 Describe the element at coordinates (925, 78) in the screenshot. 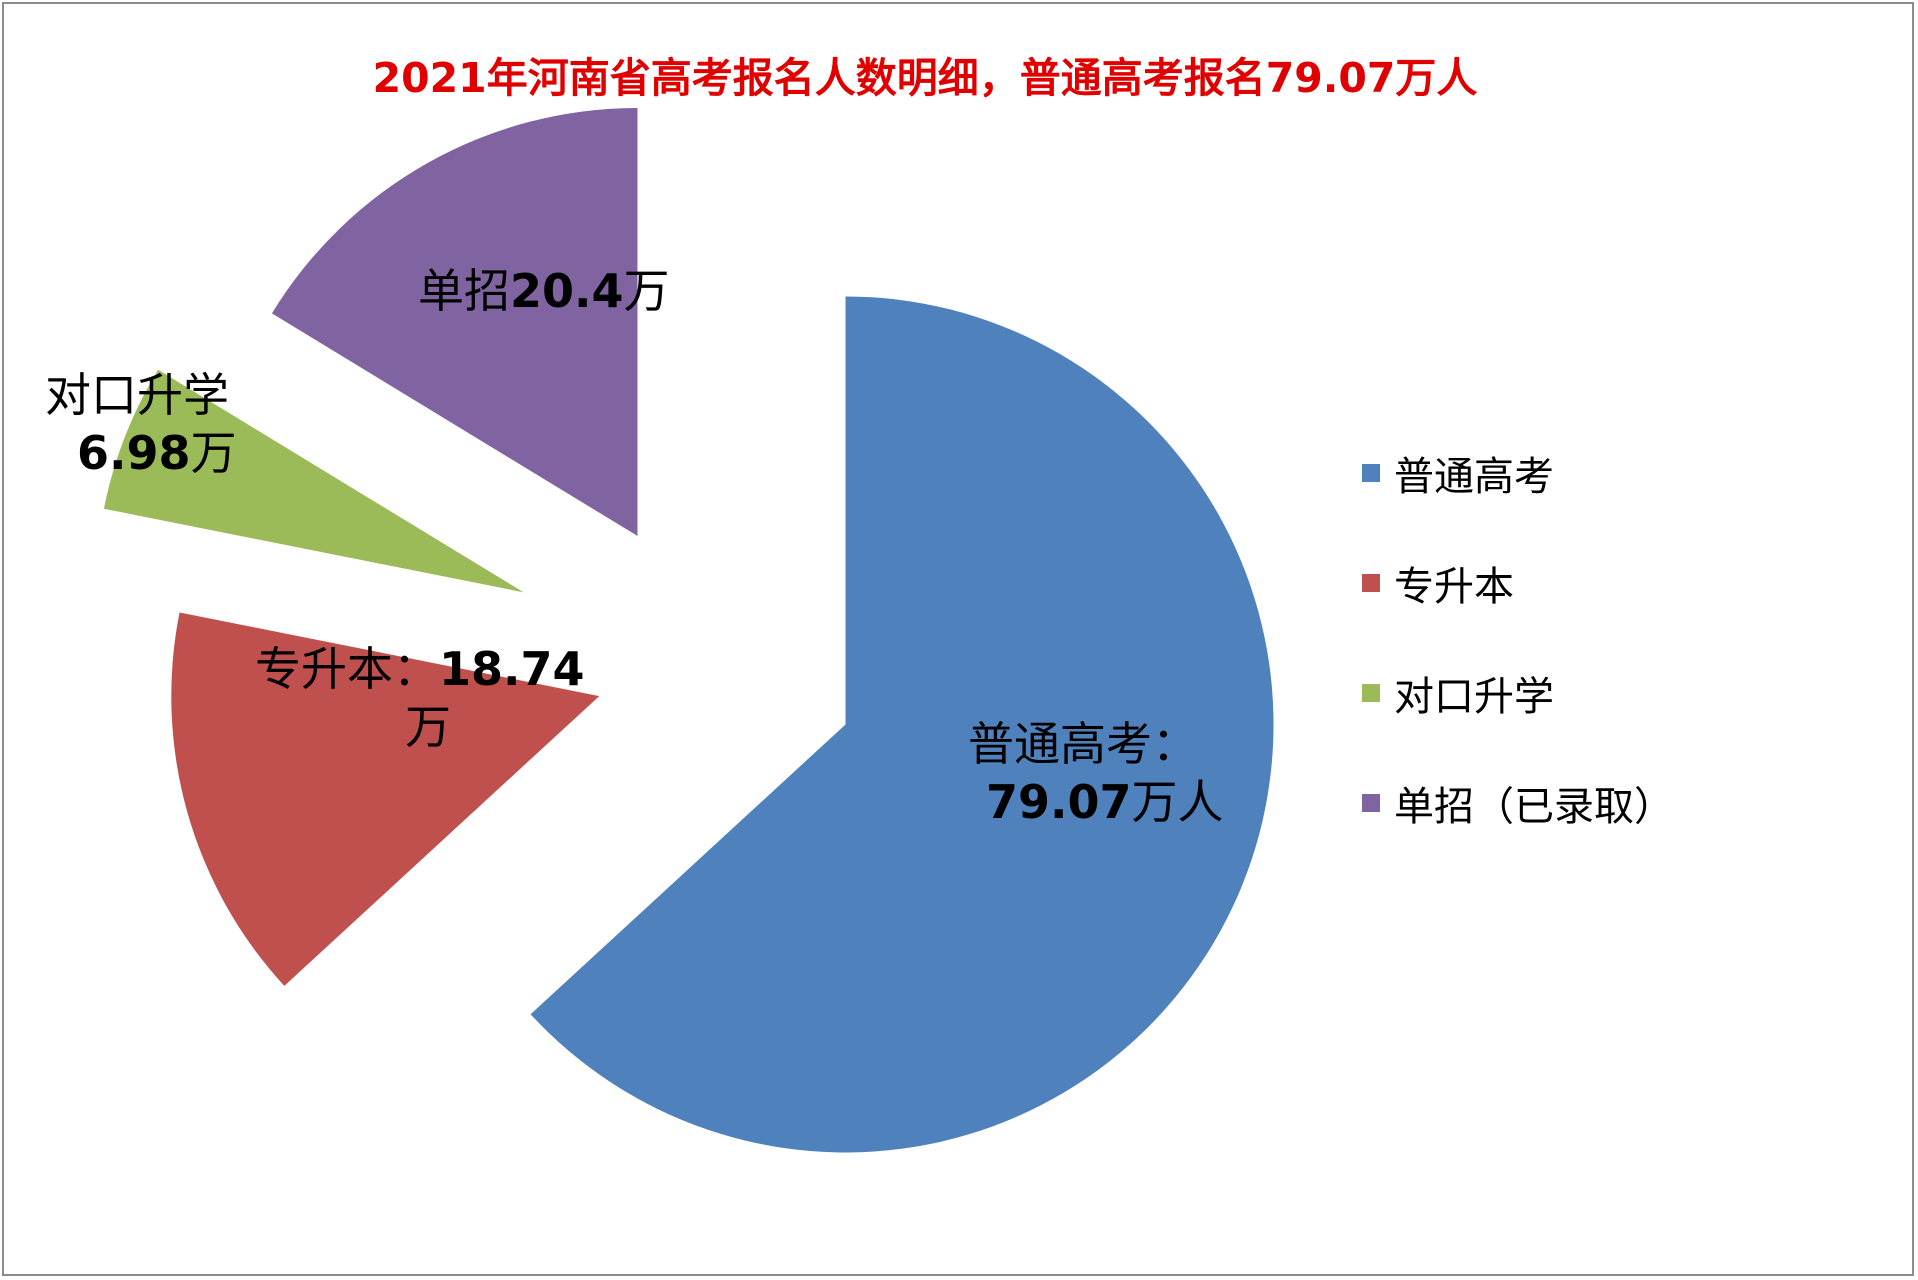

I see `chart-title: 2021年河南省高考报名人数明细，普通高考报名79.07万人` at that location.